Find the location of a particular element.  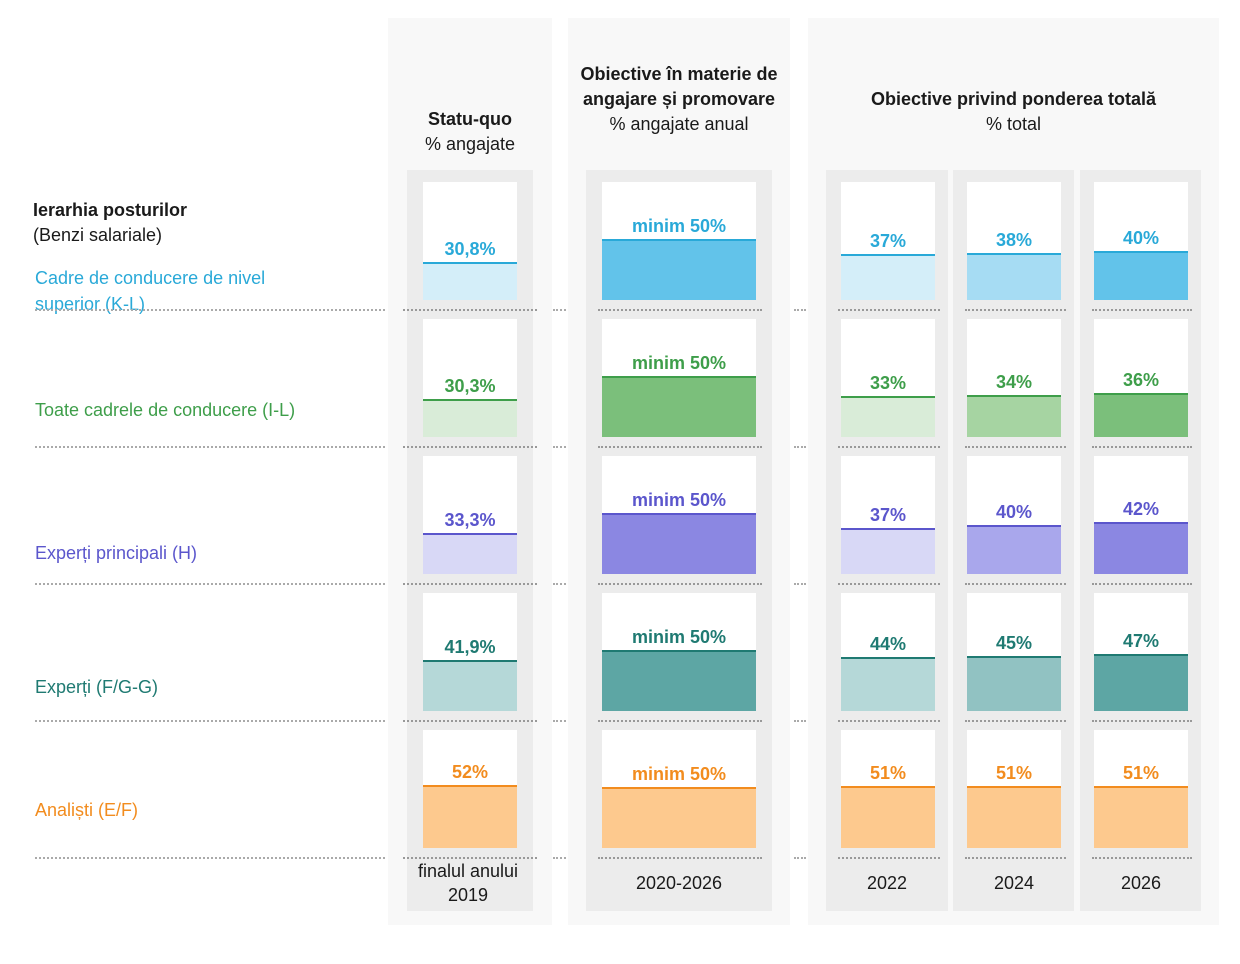

data-label: 38% is located at coordinates (1014, 240).